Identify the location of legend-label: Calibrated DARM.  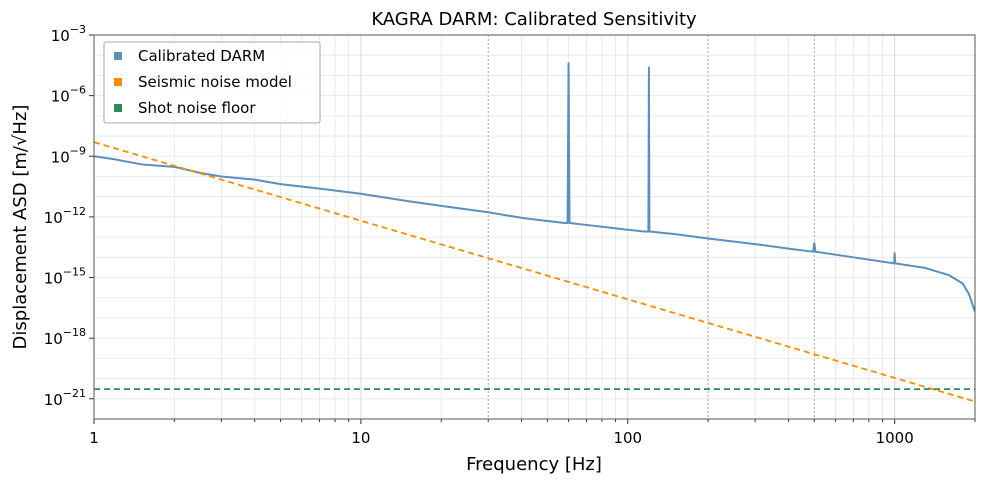
(201, 56).